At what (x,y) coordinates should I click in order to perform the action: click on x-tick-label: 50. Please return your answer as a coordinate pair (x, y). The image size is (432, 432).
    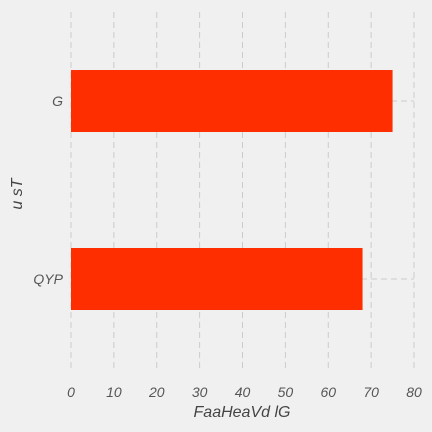
    Looking at the image, I should click on (286, 392).